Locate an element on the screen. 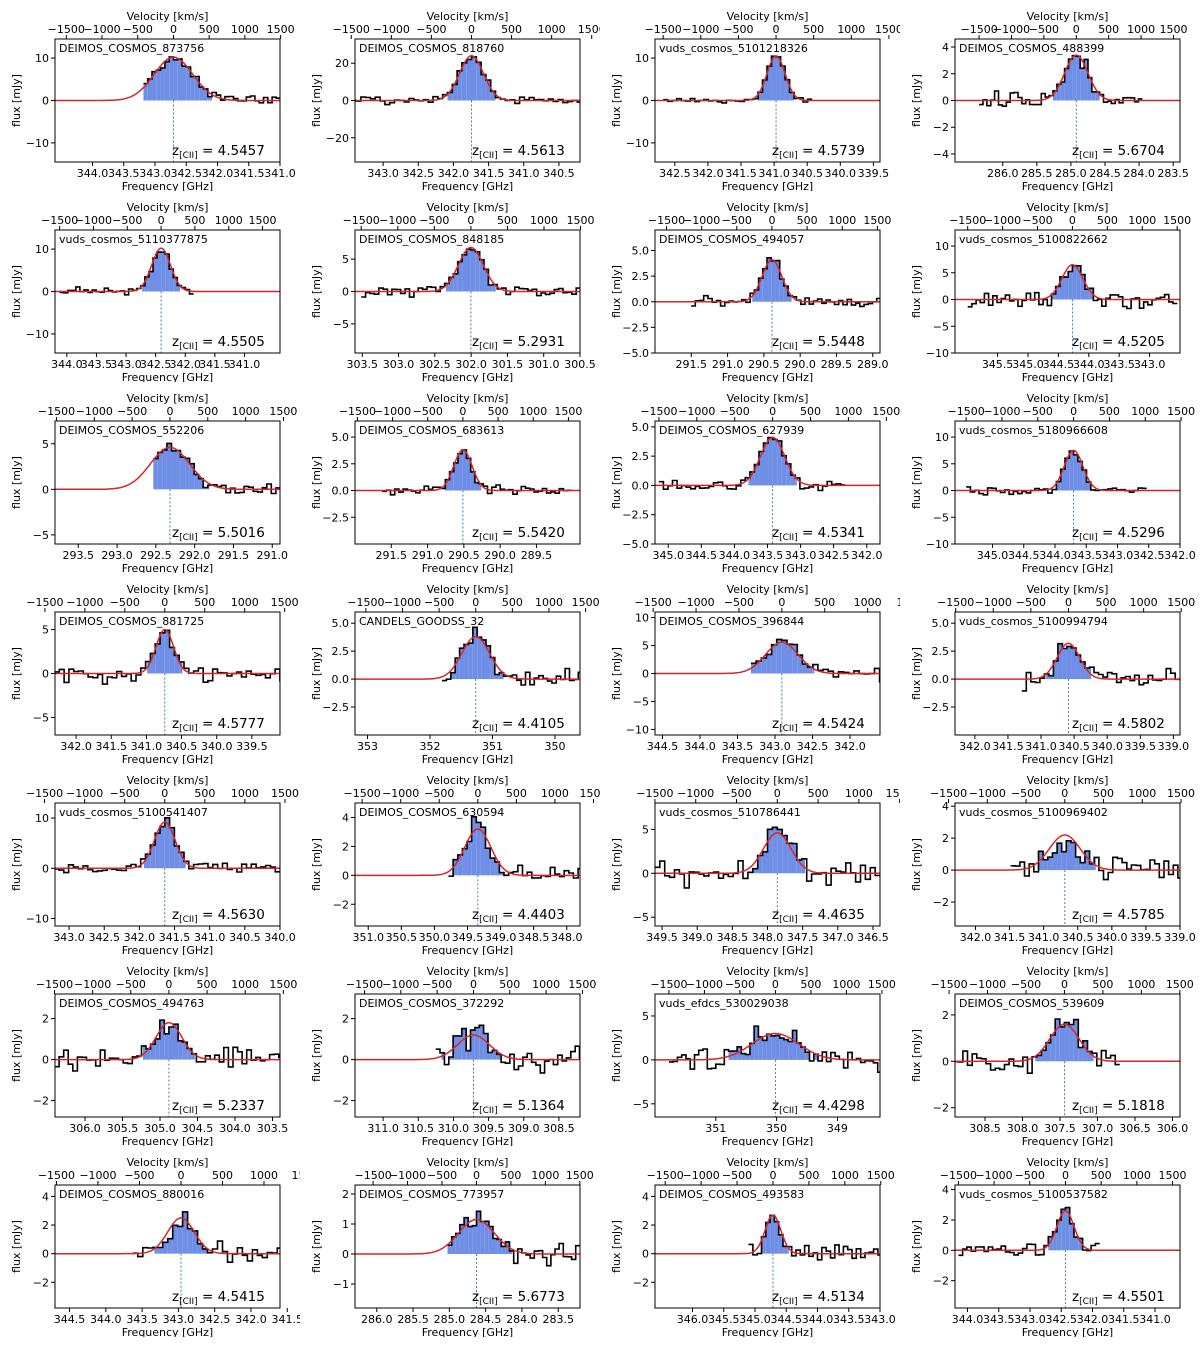 The image size is (1200, 1350). y-tick-label: 5.0 is located at coordinates (941, 623).